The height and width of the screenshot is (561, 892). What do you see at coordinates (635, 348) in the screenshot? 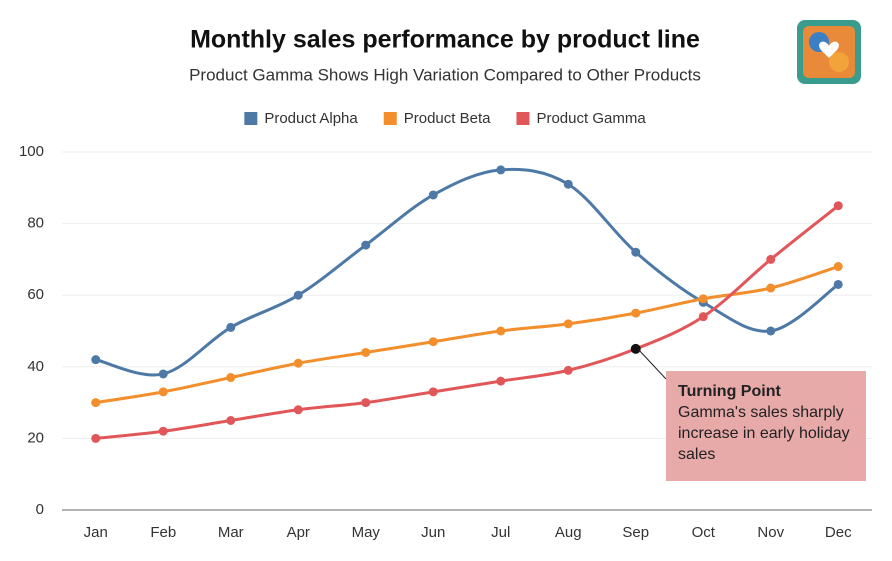
I see `annotation-point` at bounding box center [635, 348].